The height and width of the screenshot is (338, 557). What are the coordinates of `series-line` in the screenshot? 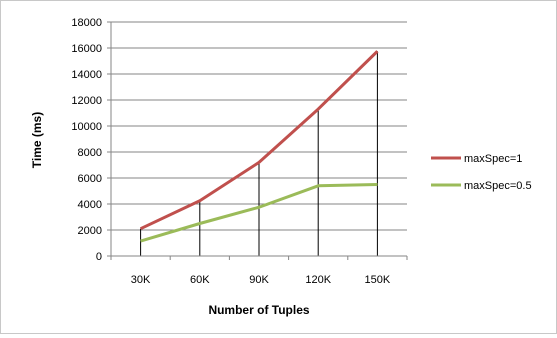 It's located at (259, 213).